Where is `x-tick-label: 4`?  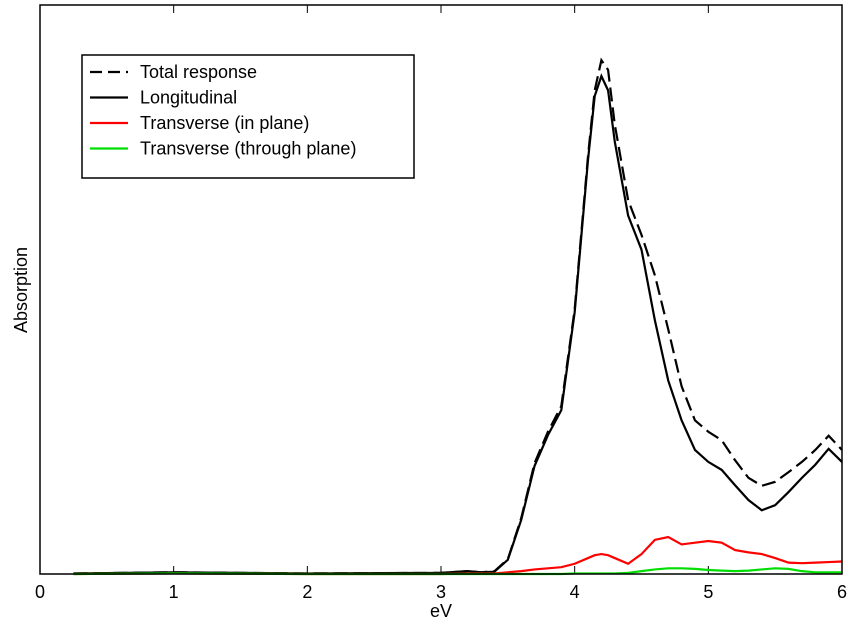 x-tick-label: 4 is located at coordinates (575, 592).